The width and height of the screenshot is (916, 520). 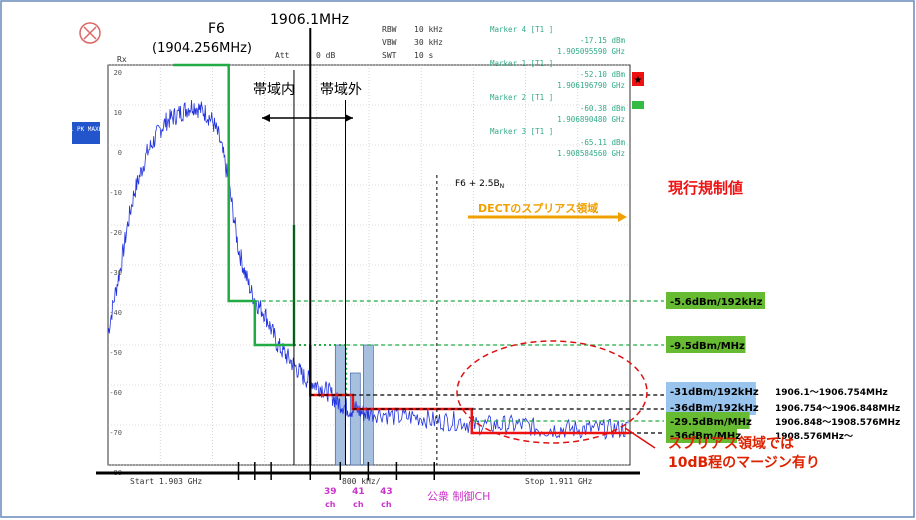 What do you see at coordinates (591, 51) in the screenshot?
I see `marker-freq: 1.905095590 GHz` at bounding box center [591, 51].